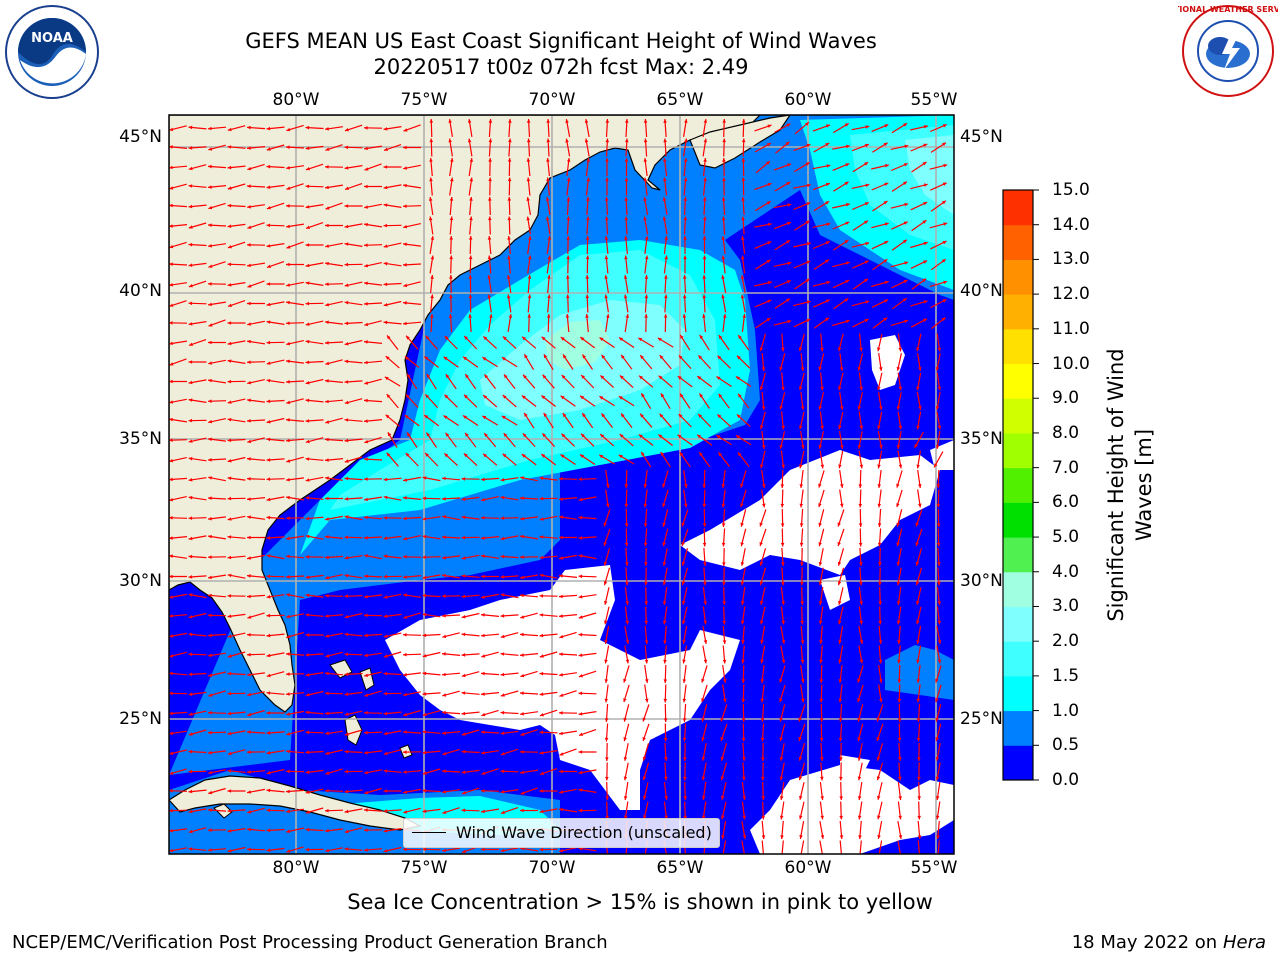  Describe the element at coordinates (140, 291) in the screenshot. I see `lat-label-left-40n: 40°N` at that location.